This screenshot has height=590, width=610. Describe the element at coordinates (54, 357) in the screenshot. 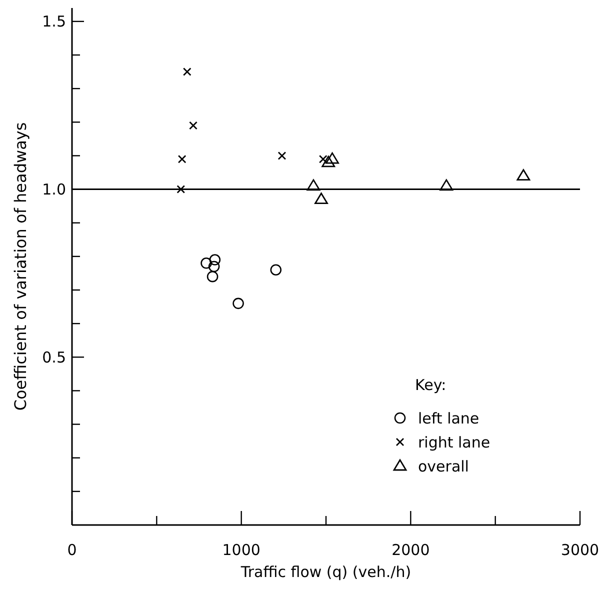

I see `y-tick-label: 0.5` at that location.